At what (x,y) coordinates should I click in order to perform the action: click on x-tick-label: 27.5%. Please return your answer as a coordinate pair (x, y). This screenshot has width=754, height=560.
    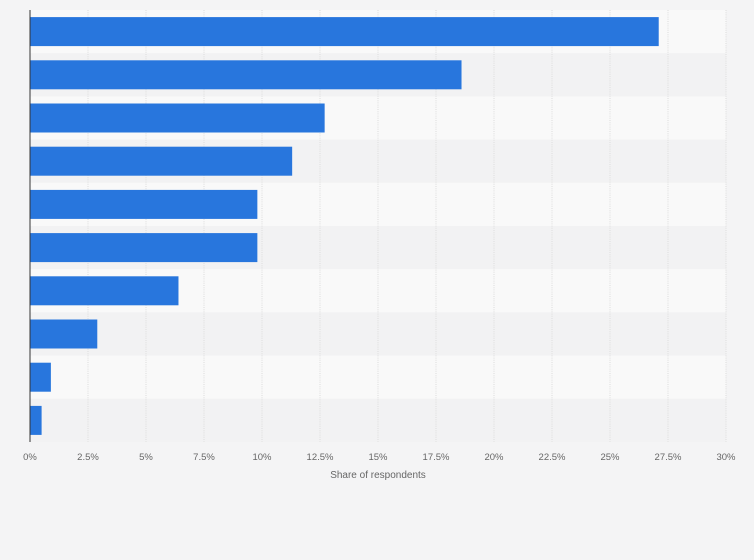
    Looking at the image, I should click on (668, 457).